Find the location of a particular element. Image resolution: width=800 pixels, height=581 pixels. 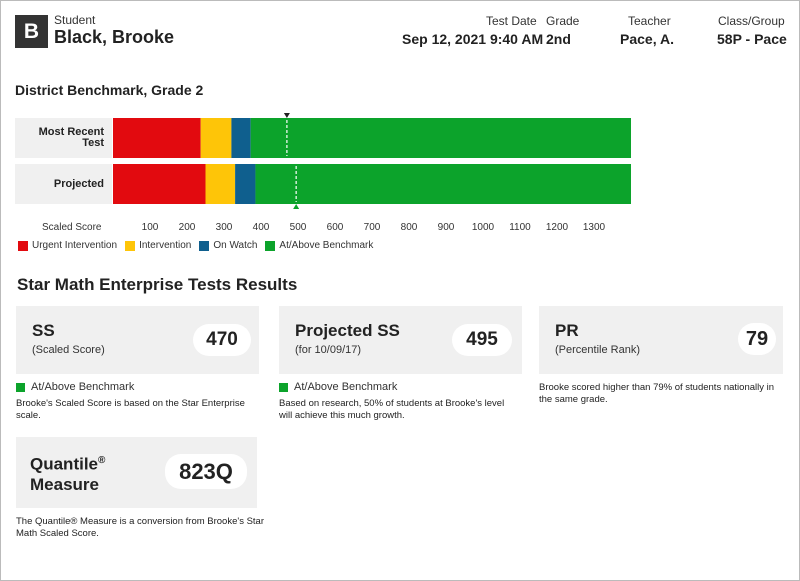

results-title: Star Math Enterprise Tests Results is located at coordinates (157, 284).